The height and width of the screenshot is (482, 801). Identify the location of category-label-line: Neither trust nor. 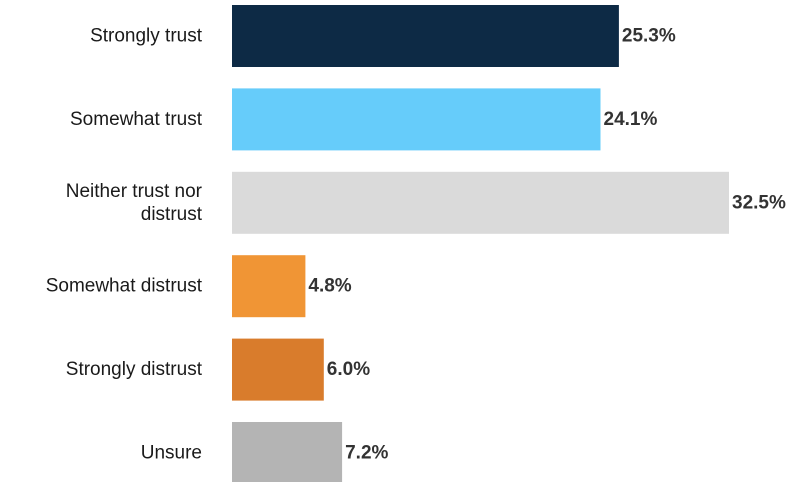
(134, 191).